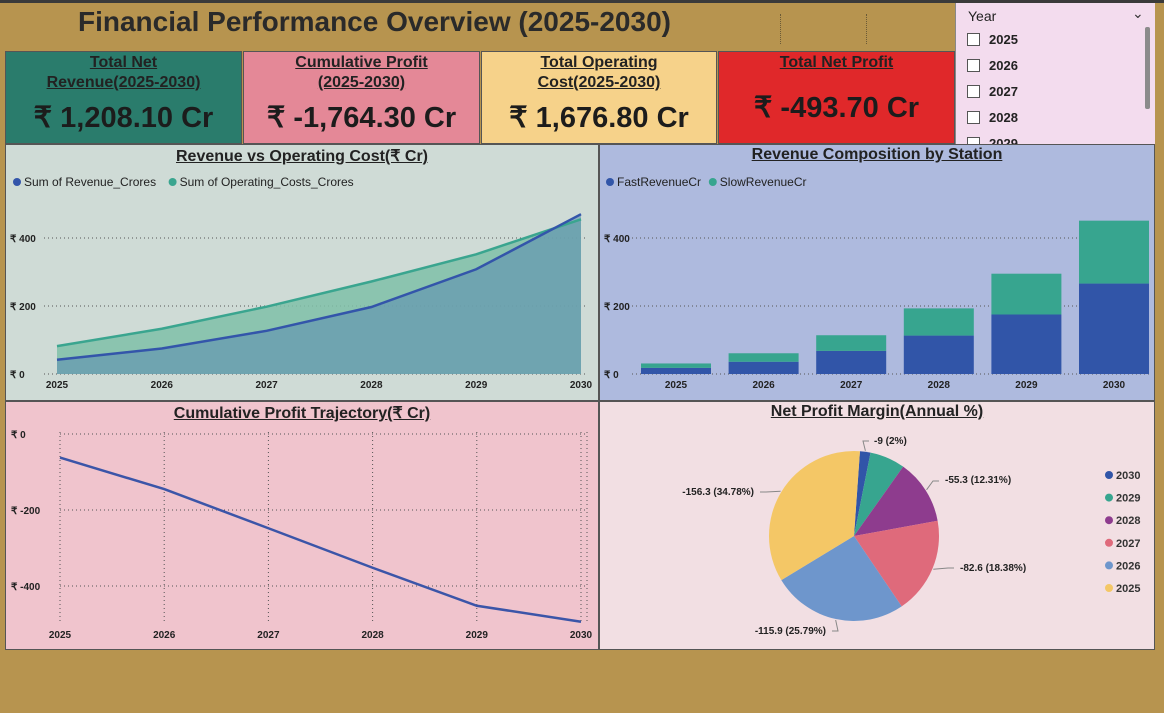 The width and height of the screenshot is (1164, 713). What do you see at coordinates (361, 72) in the screenshot?
I see `kpi-label: Cumulative Profit (2025-2030)` at bounding box center [361, 72].